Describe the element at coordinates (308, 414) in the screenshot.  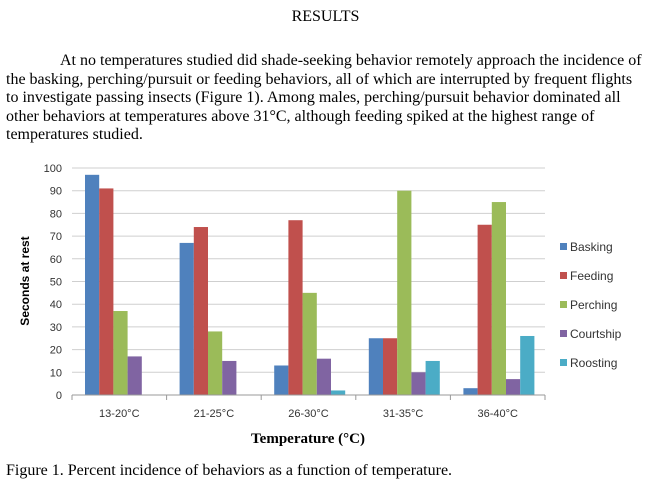
I see `x-tick-label: 26-30°C` at that location.